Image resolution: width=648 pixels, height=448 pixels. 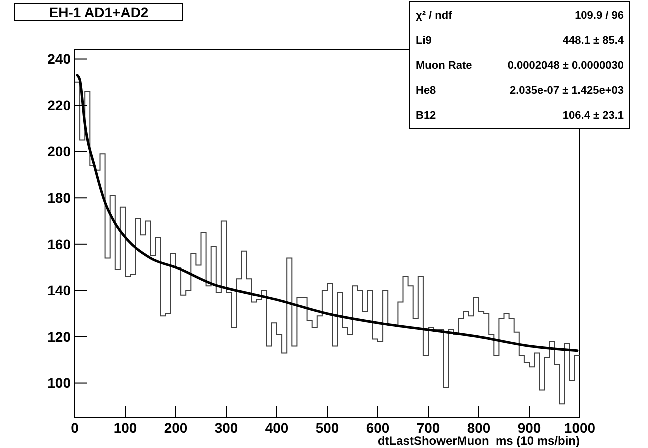 What do you see at coordinates (226, 428) in the screenshot?
I see `x-tick-label: 300` at bounding box center [226, 428].